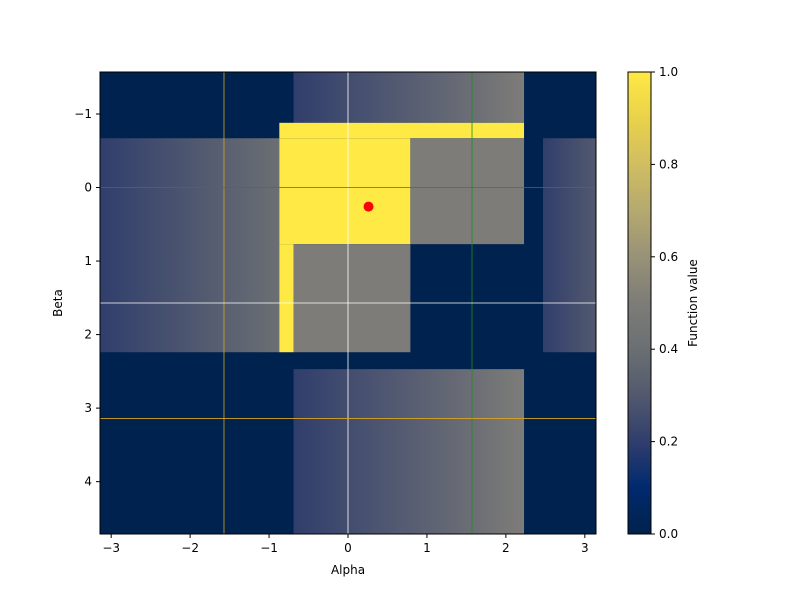  I want to click on x-tick-label: 2, so click(506, 548).